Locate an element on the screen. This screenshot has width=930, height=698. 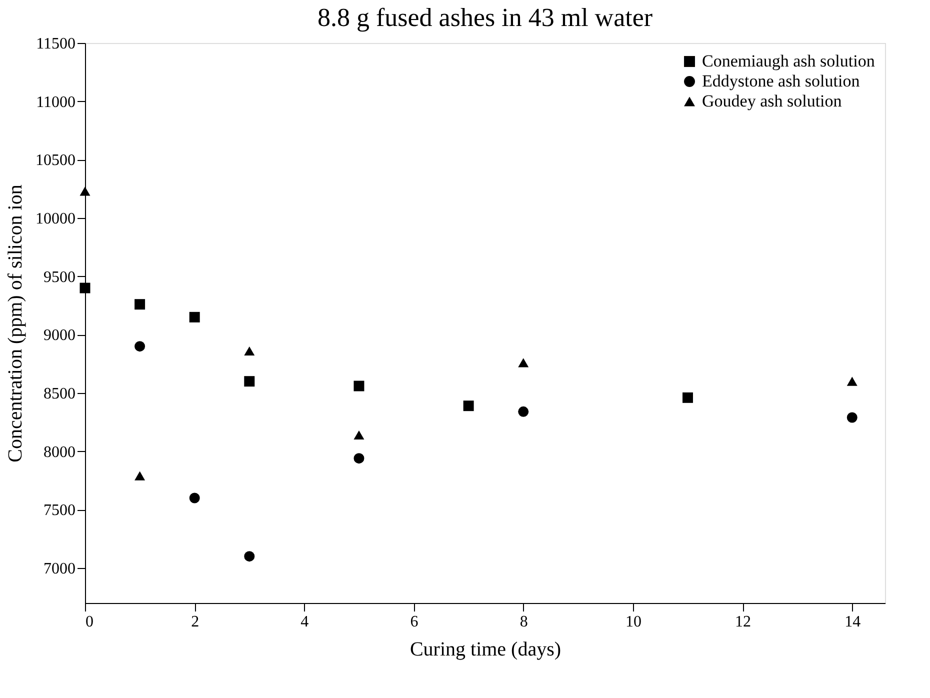
x-tick-label: 12 is located at coordinates (743, 622).